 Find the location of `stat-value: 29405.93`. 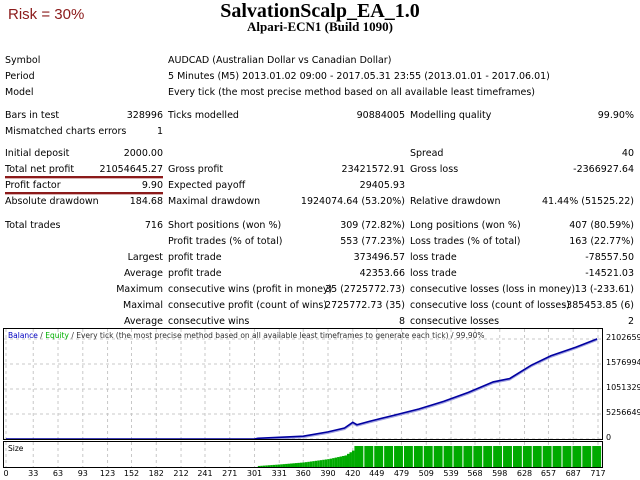

stat-value: 29405.93 is located at coordinates (382, 185).